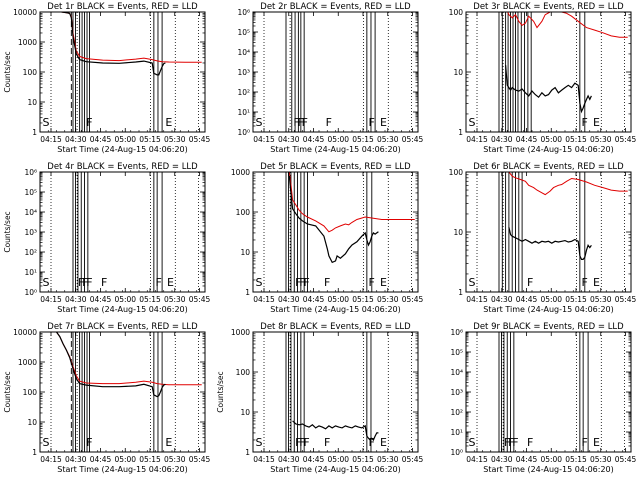  What do you see at coordinates (548, 167) in the screenshot?
I see `chart-title: Det 6r BLACK = Events, RED = LLD` at bounding box center [548, 167].